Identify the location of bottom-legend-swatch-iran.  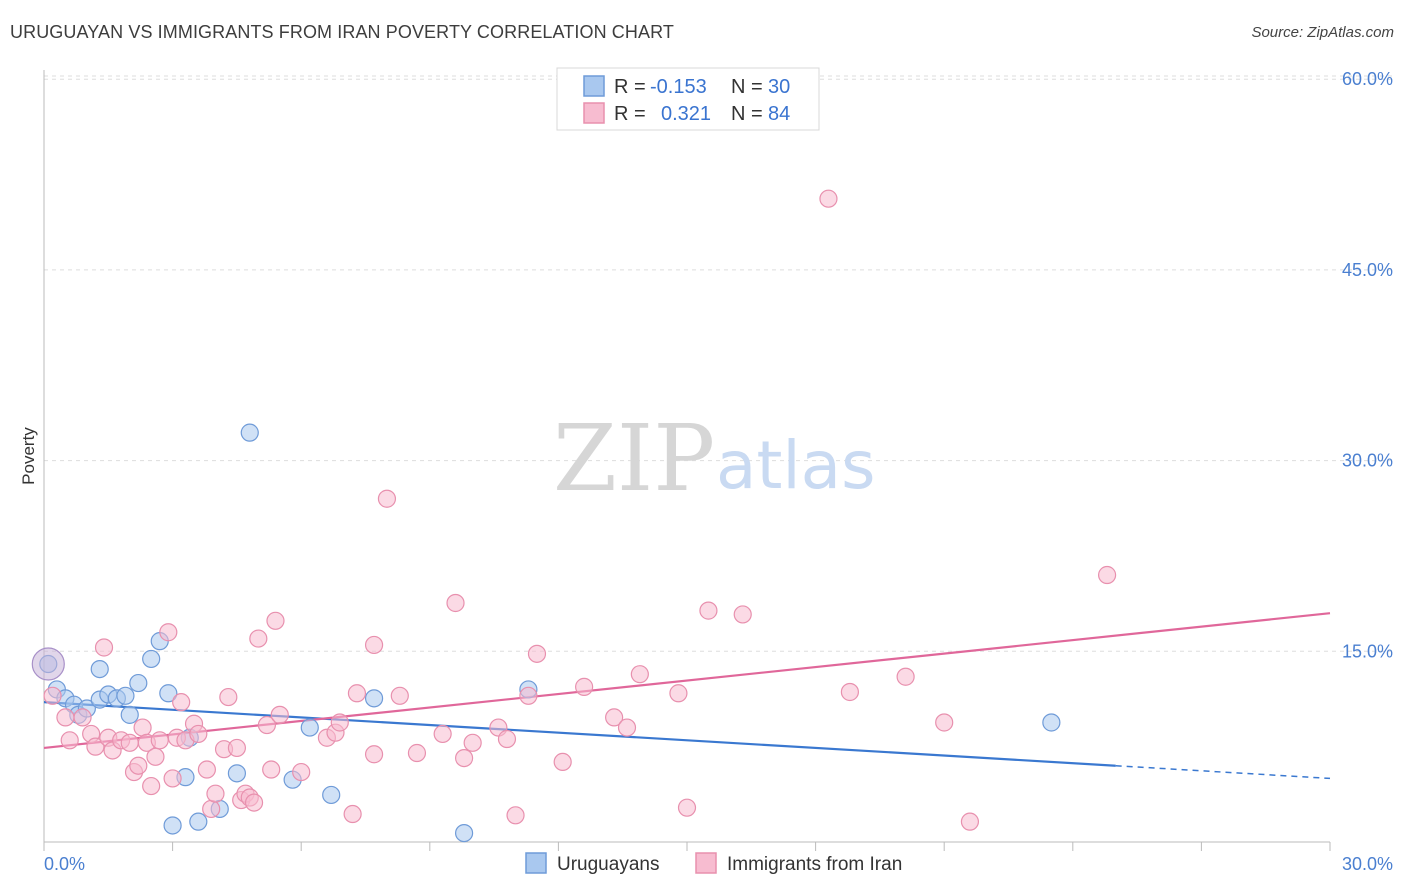
(706, 863).